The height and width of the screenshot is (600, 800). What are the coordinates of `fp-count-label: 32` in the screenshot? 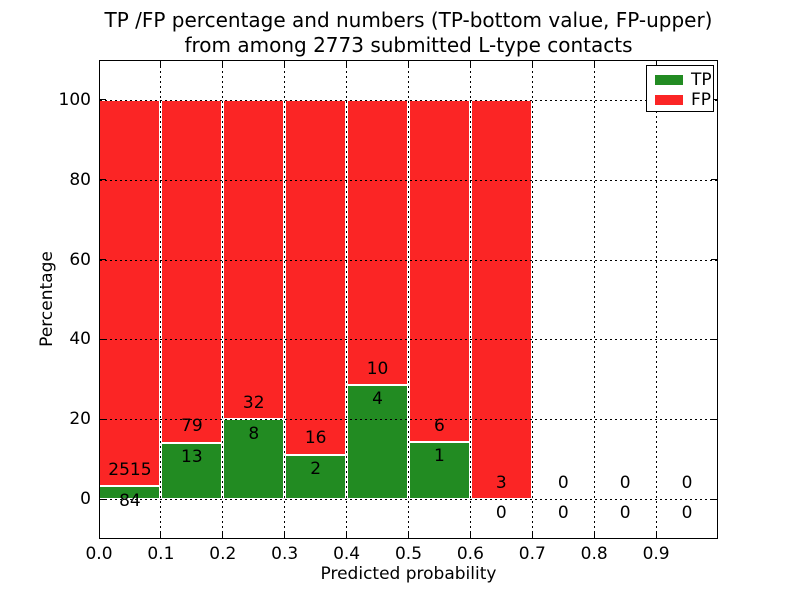 It's located at (253, 402).